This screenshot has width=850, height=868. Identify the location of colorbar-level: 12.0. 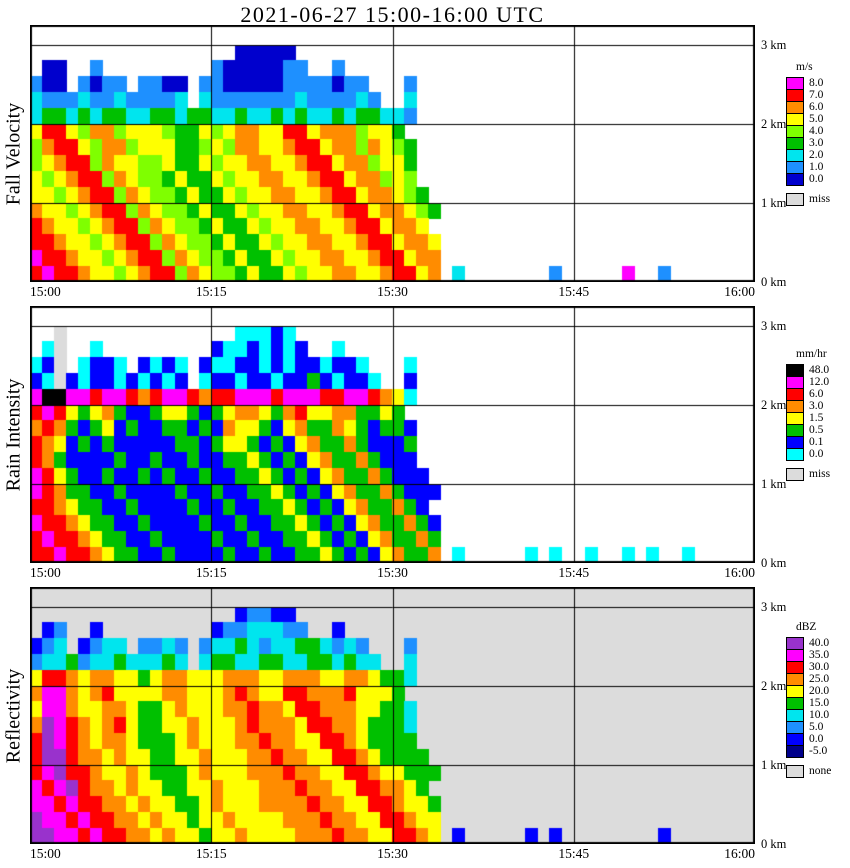
(818, 382).